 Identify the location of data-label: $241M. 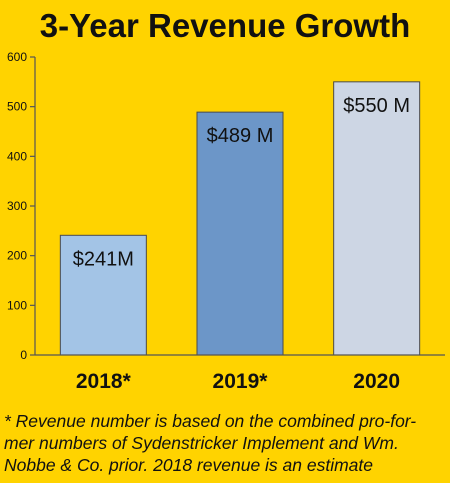
(103, 259).